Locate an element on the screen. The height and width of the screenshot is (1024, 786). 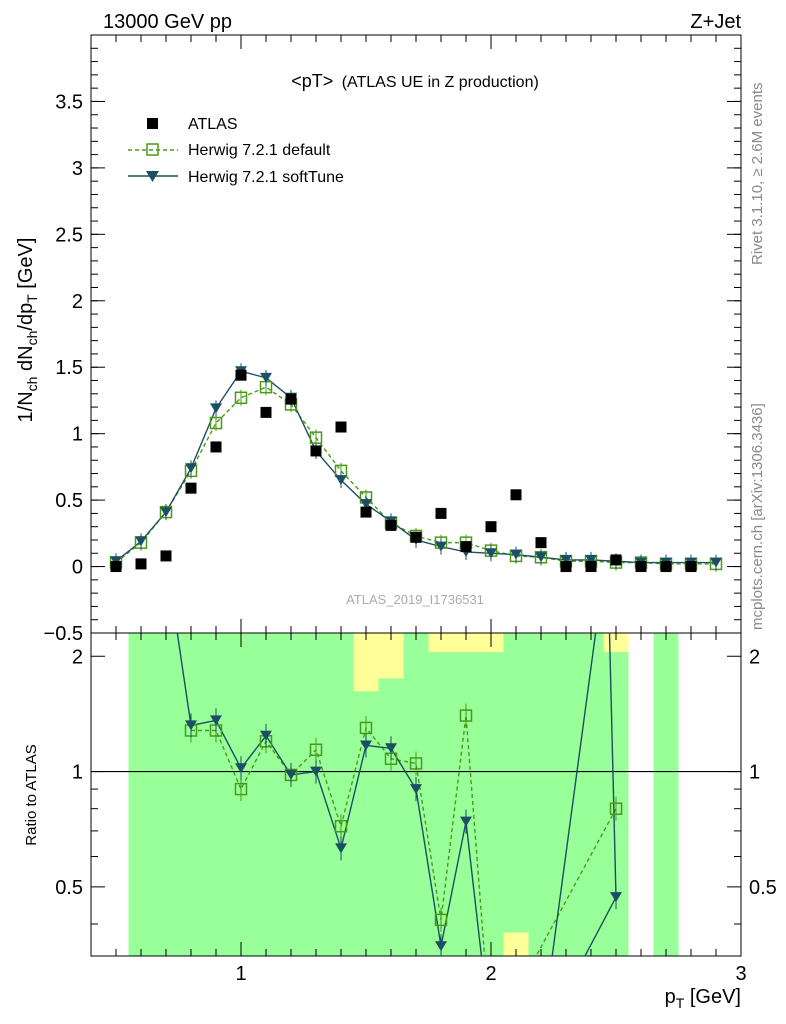
analysis-watermark: ATLAS_2019_I1736531 is located at coordinates (415, 599).